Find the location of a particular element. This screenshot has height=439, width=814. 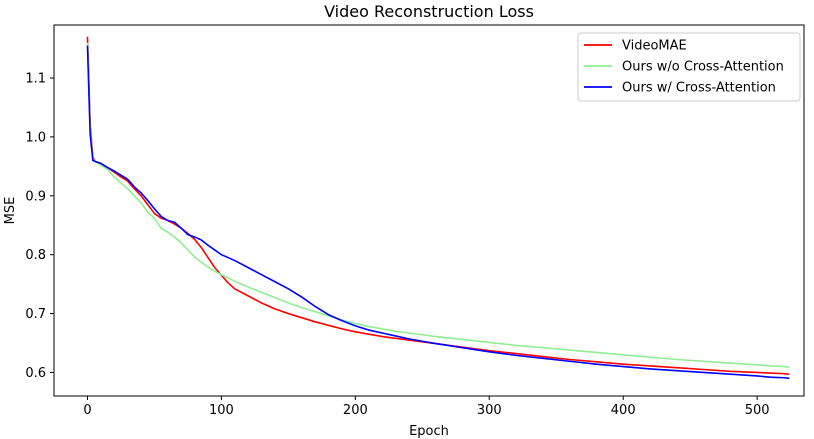

chart-title: Video Reconstruction Loss is located at coordinates (429, 11).